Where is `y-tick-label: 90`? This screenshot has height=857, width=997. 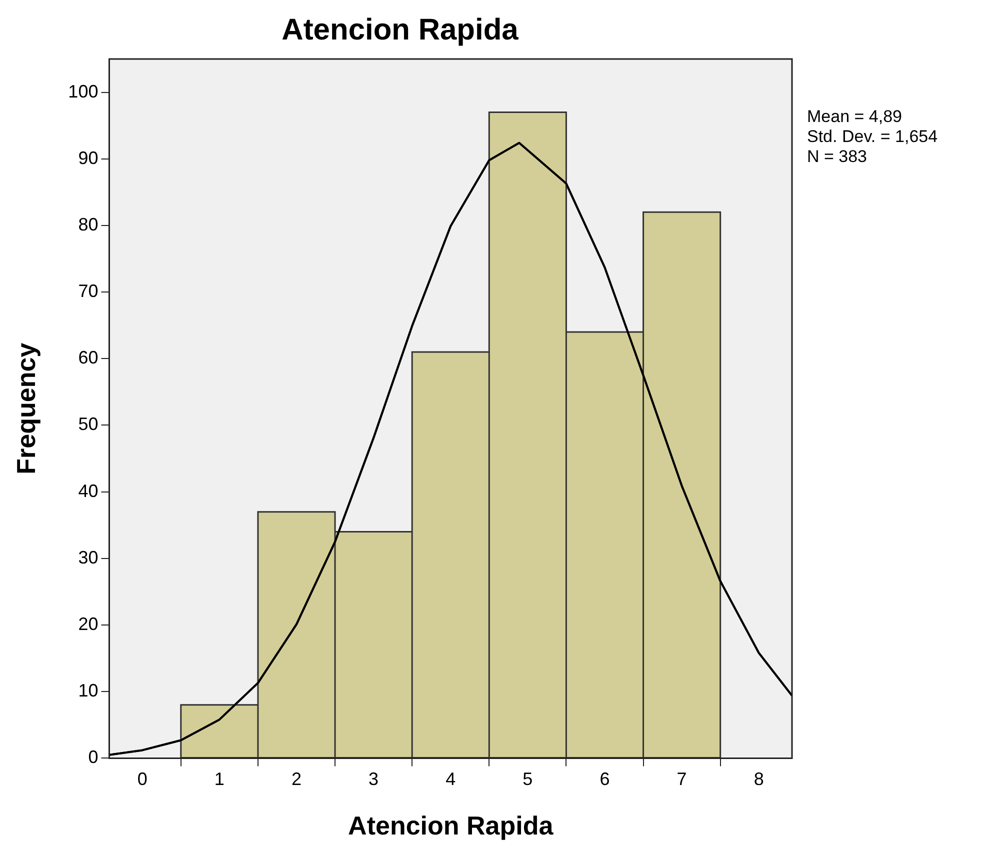 y-tick-label: 90 is located at coordinates (88, 158).